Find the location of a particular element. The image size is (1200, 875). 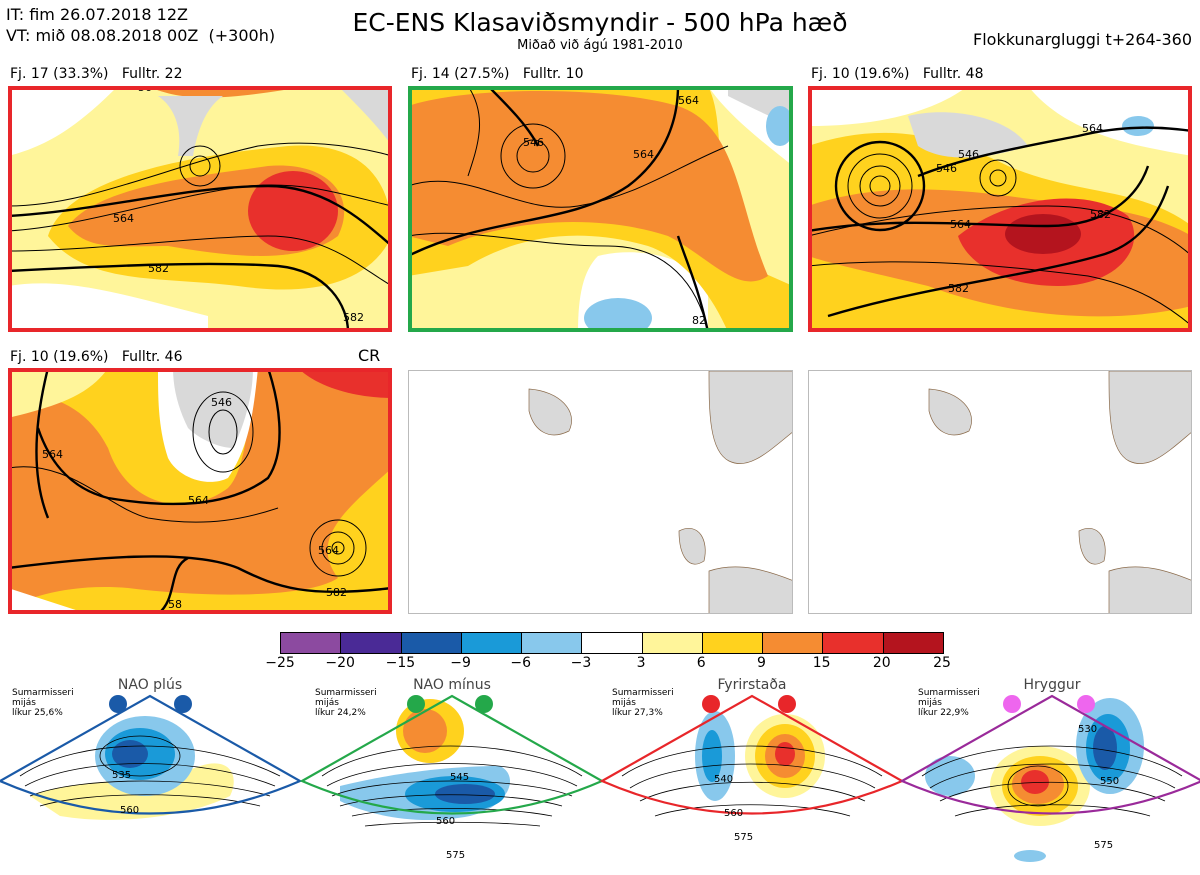

cluster-3-label: Fj. 10 (19.6%) Fulltr. 48 is located at coordinates (897, 74).